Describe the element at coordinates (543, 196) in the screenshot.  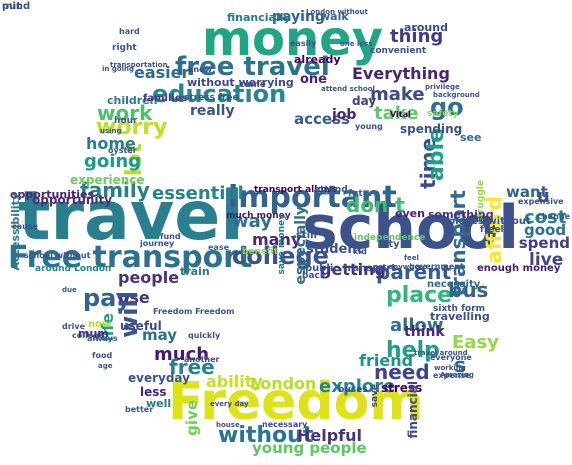
I see `word: u` at that location.